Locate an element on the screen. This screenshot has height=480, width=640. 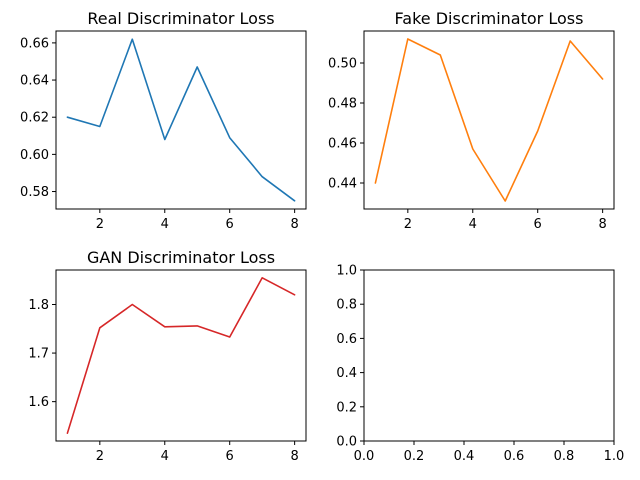
y-tick-label: 0.44 is located at coordinates (342, 184).